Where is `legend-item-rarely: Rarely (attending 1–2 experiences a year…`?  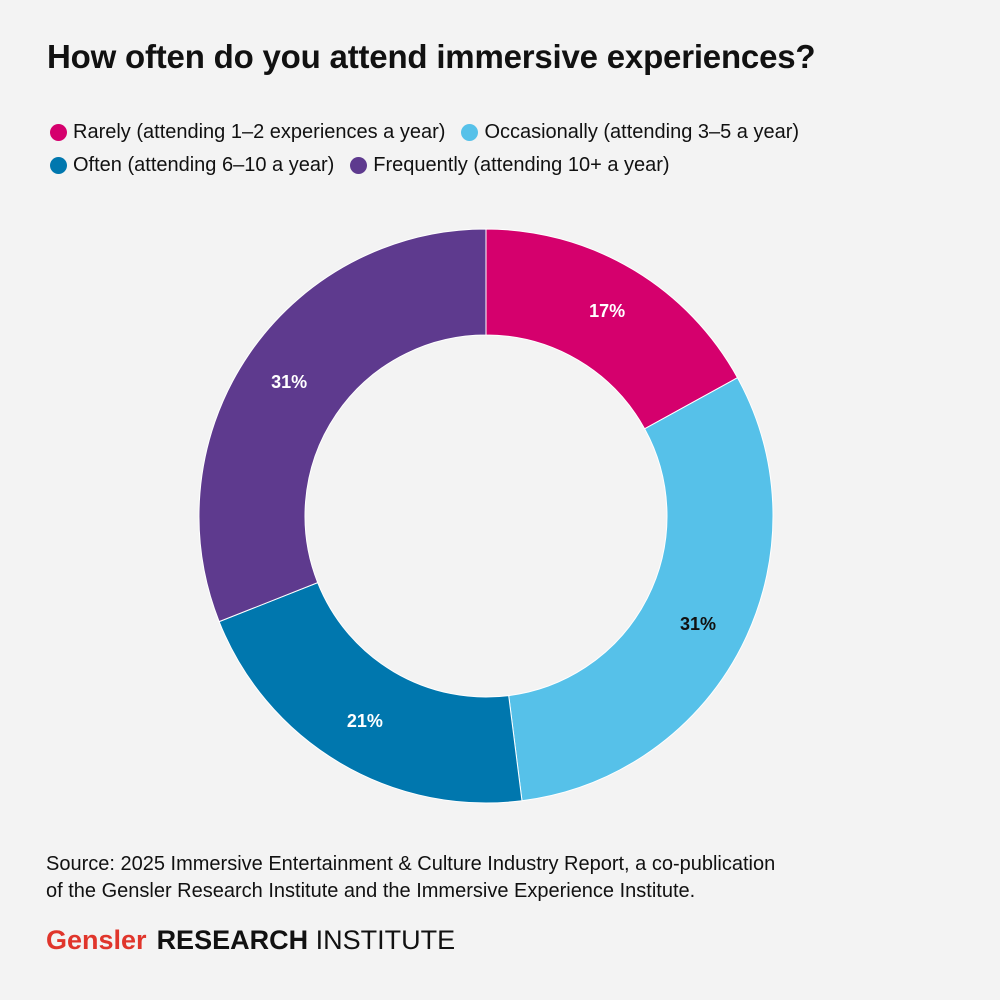
legend-item-rarely: Rarely (attending 1–2 experiences a year… is located at coordinates (247, 132).